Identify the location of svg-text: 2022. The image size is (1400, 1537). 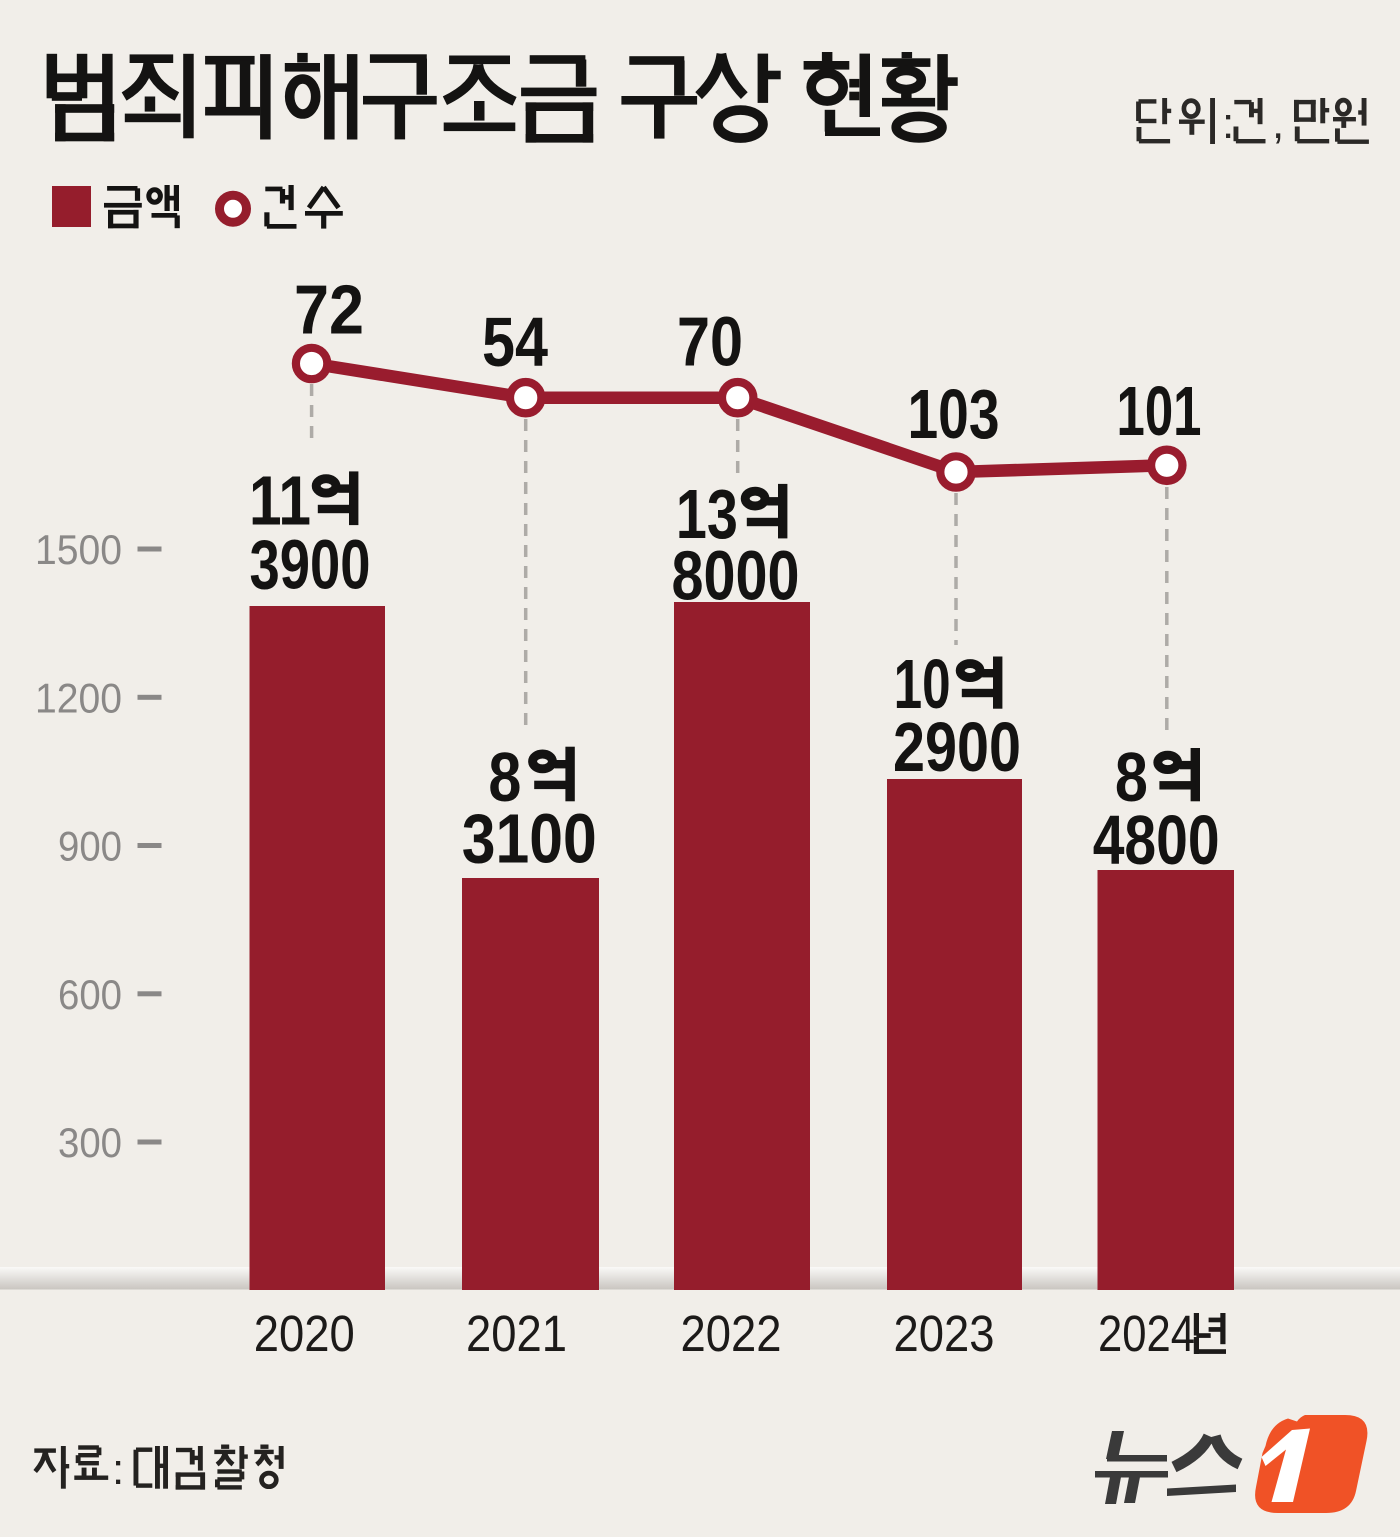
(731, 1333).